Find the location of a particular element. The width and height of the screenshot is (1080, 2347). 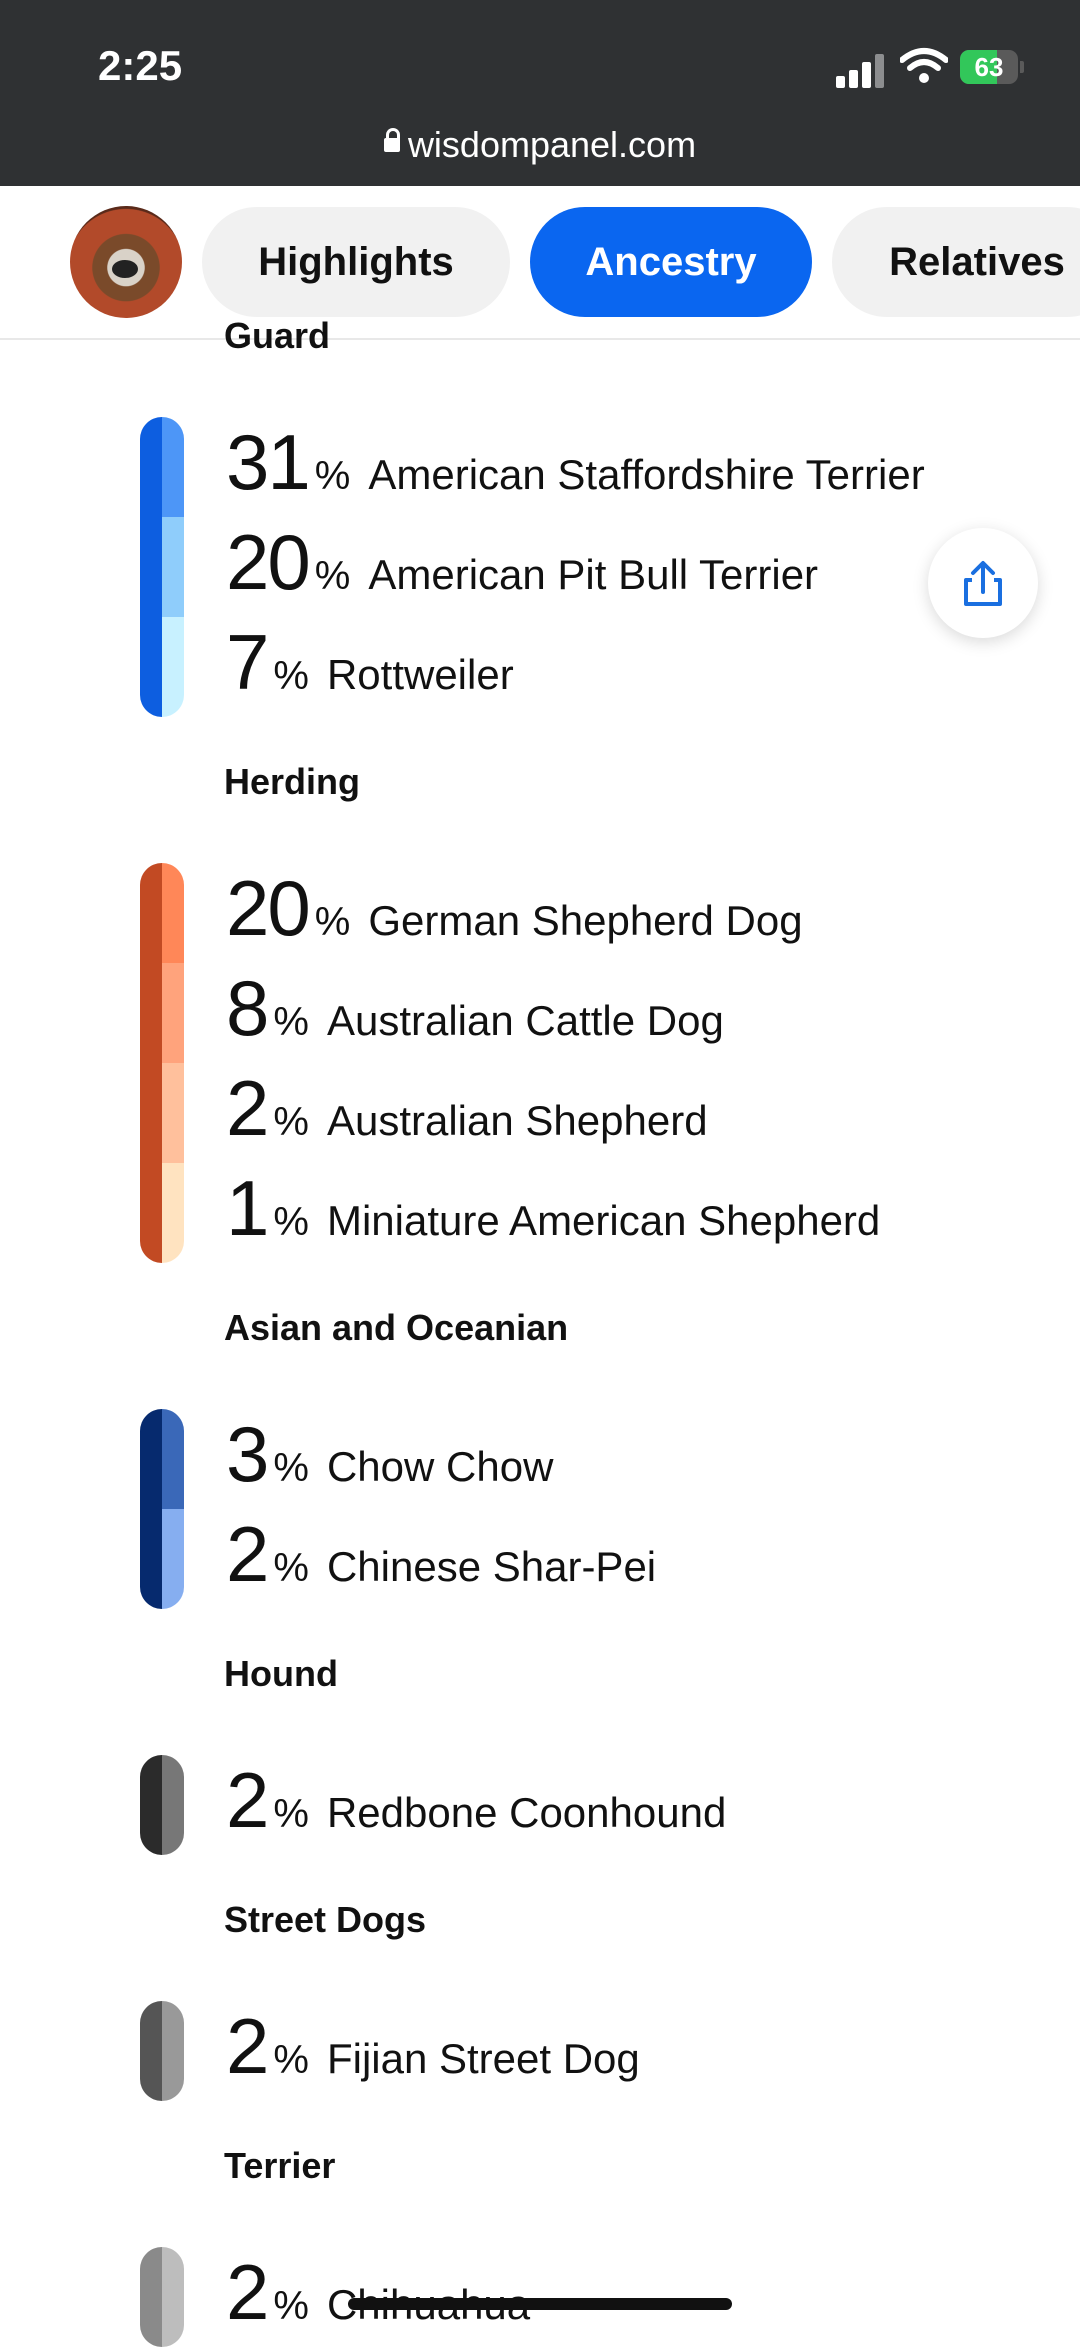

share-button is located at coordinates (983, 583).